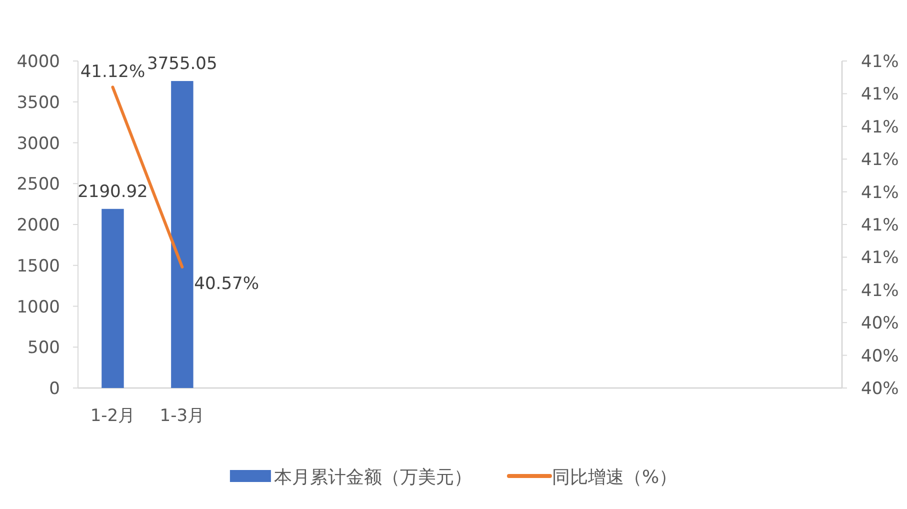 The height and width of the screenshot is (509, 907). I want to click on ytick: 3500, so click(38, 102).